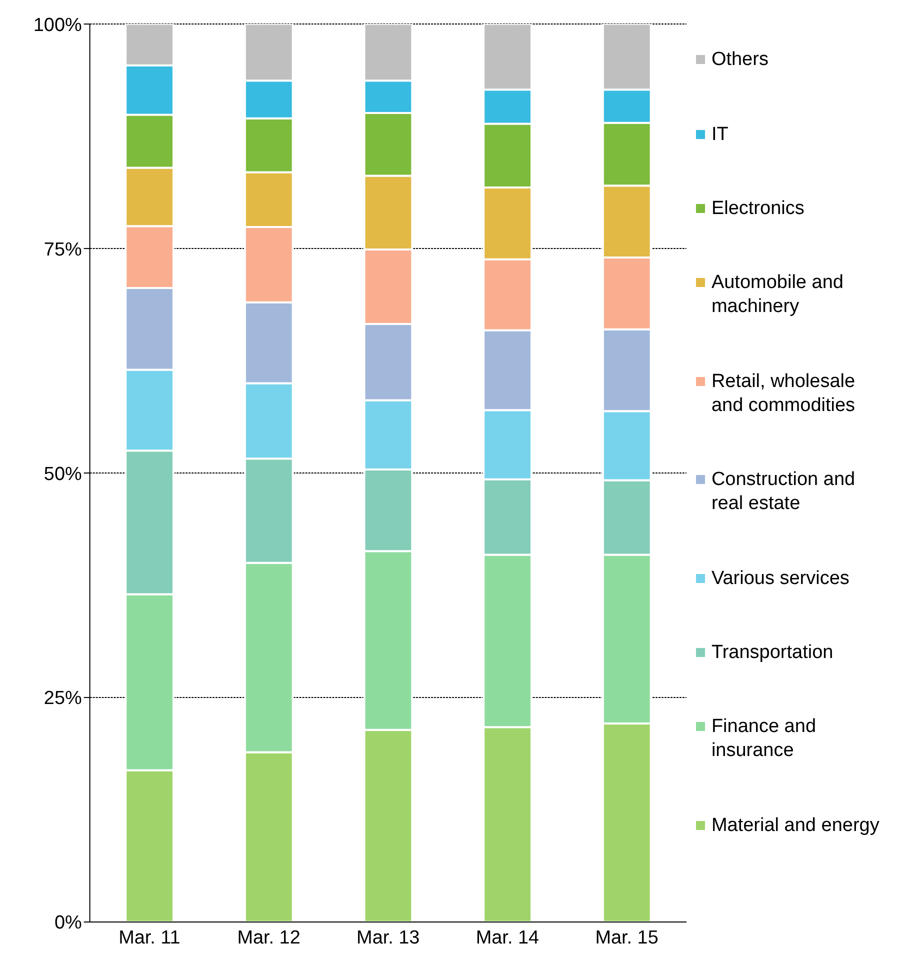  What do you see at coordinates (626, 937) in the screenshot?
I see `x-tick-label: Mar. 15` at bounding box center [626, 937].